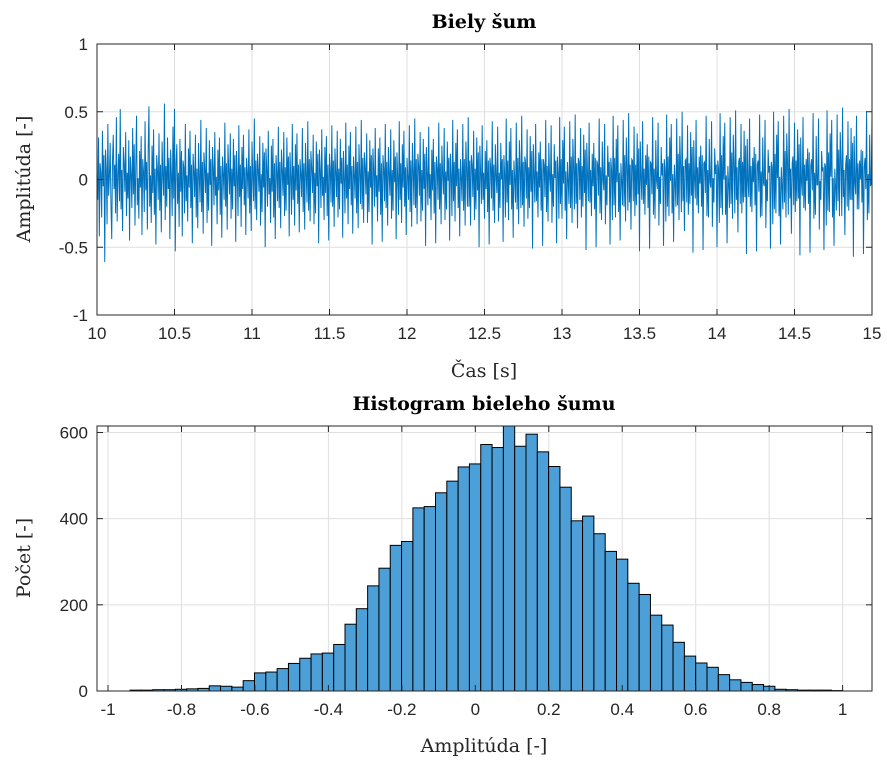 This screenshot has width=887, height=760. I want to click on x-tick-label: 12.5, so click(484, 333).